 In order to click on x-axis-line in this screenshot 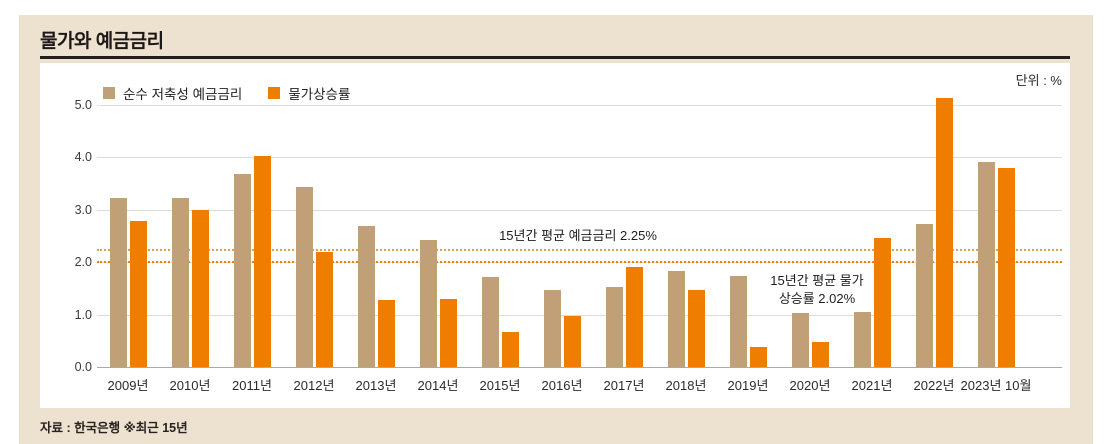, I will do `click(579, 367)`.